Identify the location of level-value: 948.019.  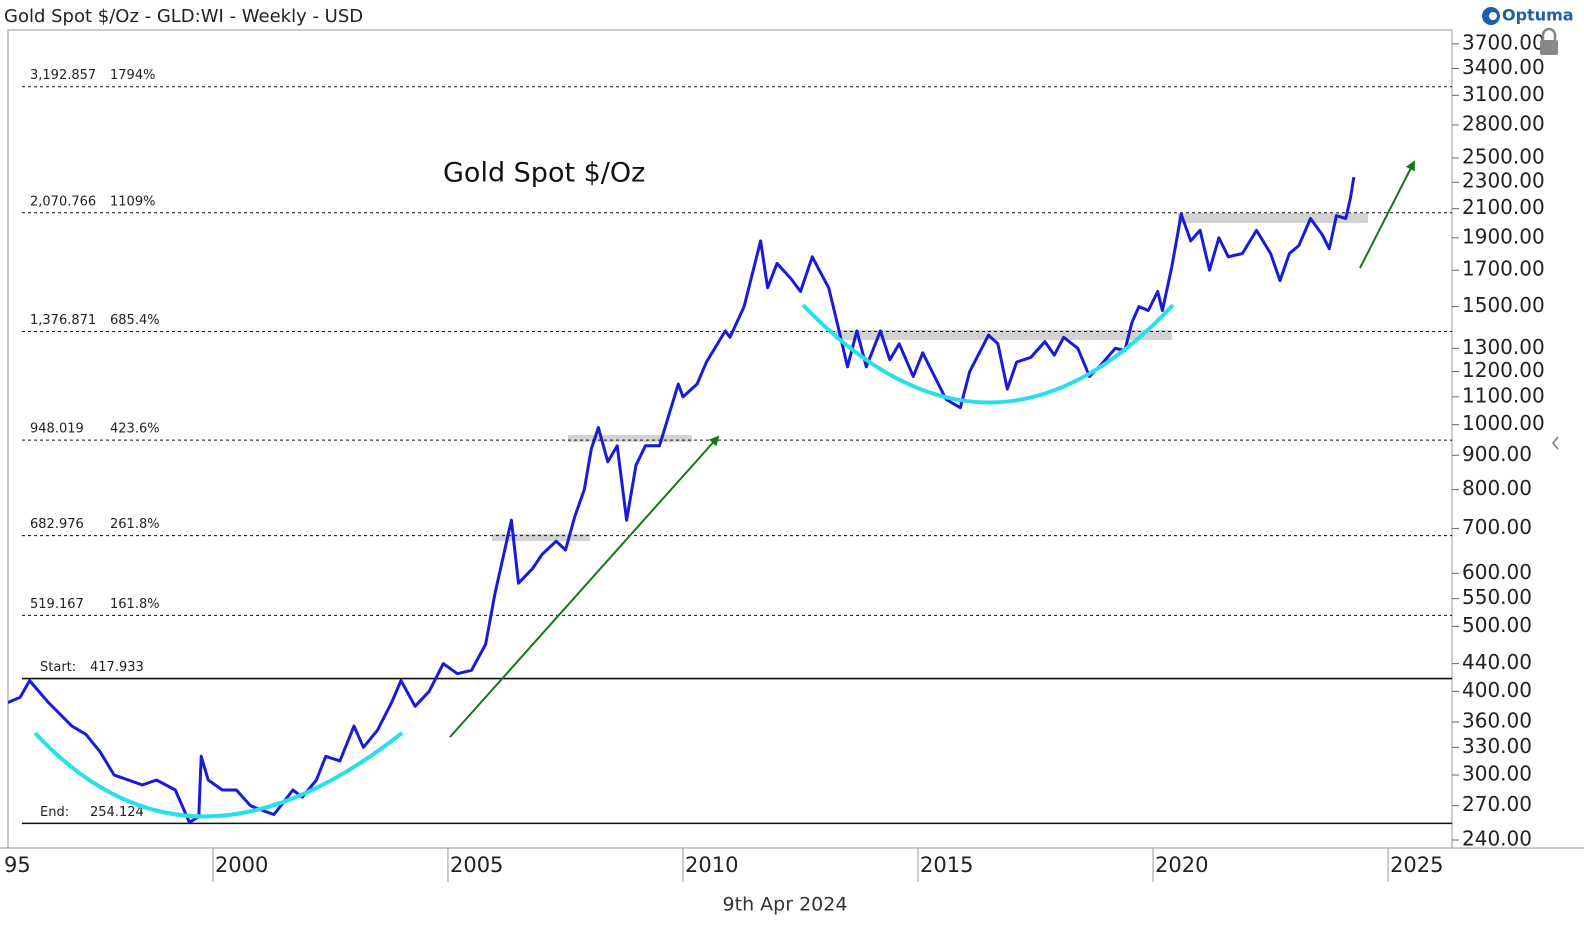
(57, 429).